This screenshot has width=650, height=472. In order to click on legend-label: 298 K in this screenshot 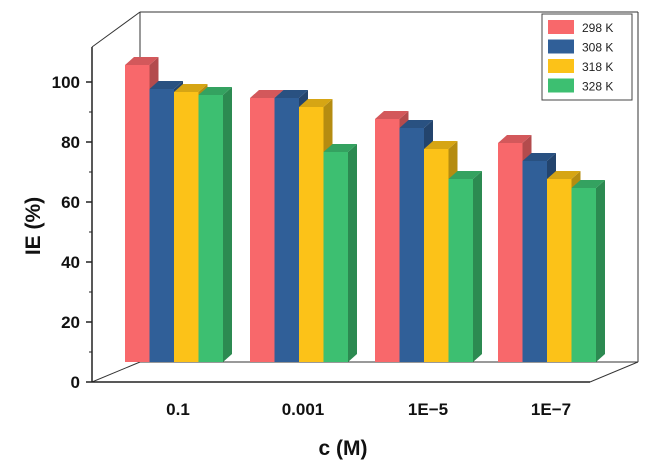, I will do `click(597, 28)`.